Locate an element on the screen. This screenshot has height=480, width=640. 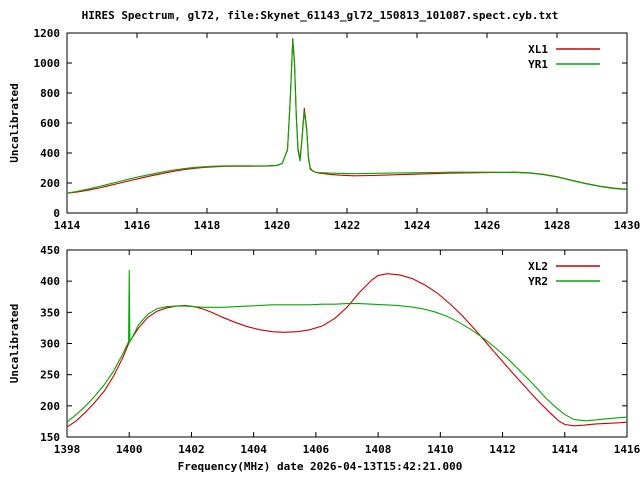
y-tick-label: 800 is located at coordinates (50, 93).